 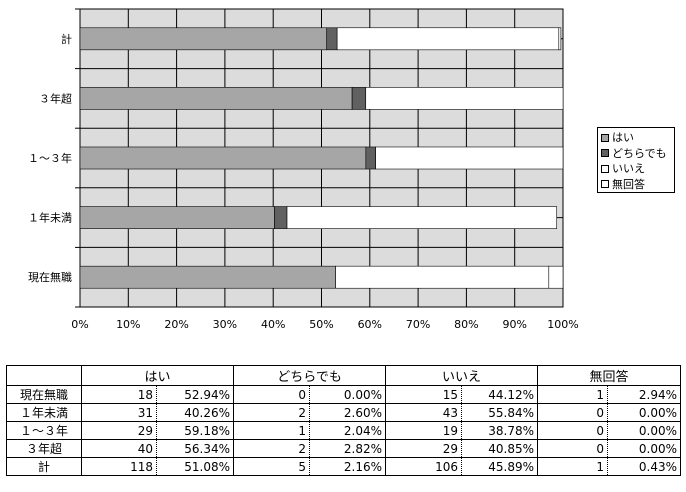 I want to click on y-tick-label: 現在無職, so click(x=50, y=277).